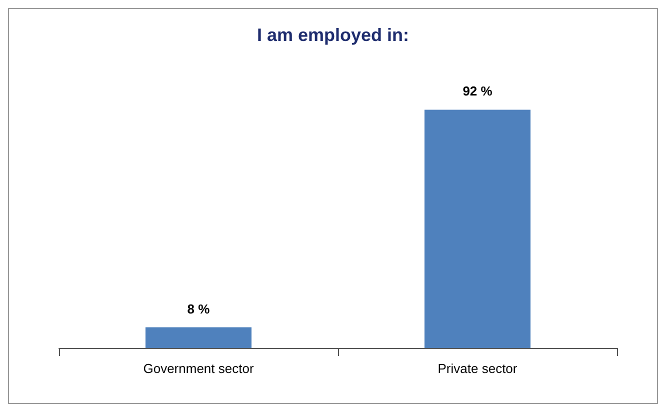  Describe the element at coordinates (333, 35) in the screenshot. I see `chart-title: I am employed in:` at that location.